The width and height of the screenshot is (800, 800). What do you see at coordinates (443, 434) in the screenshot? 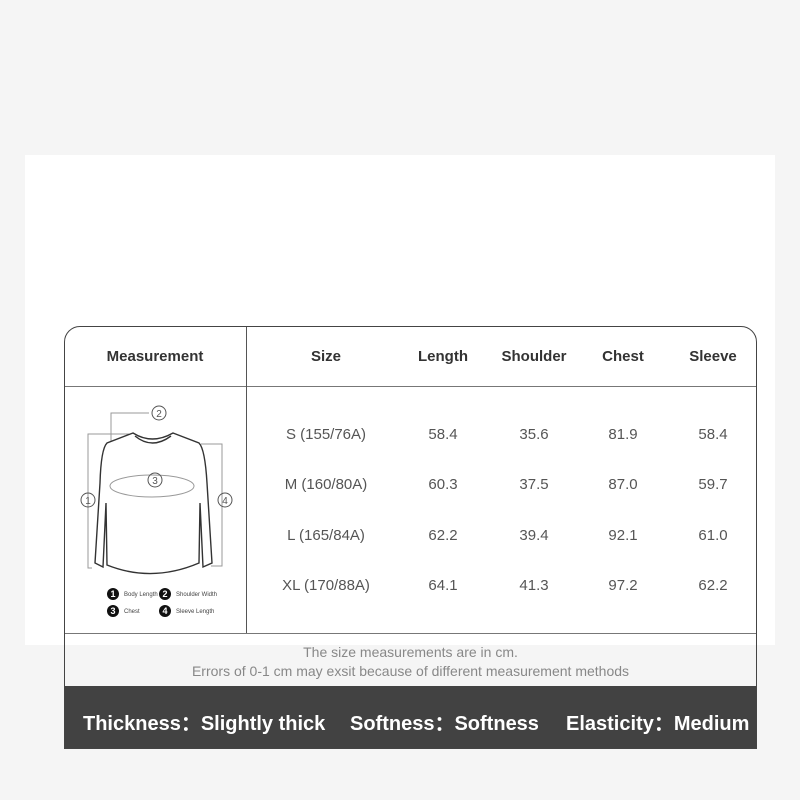
I see `length-cell: 58.4` at bounding box center [443, 434].